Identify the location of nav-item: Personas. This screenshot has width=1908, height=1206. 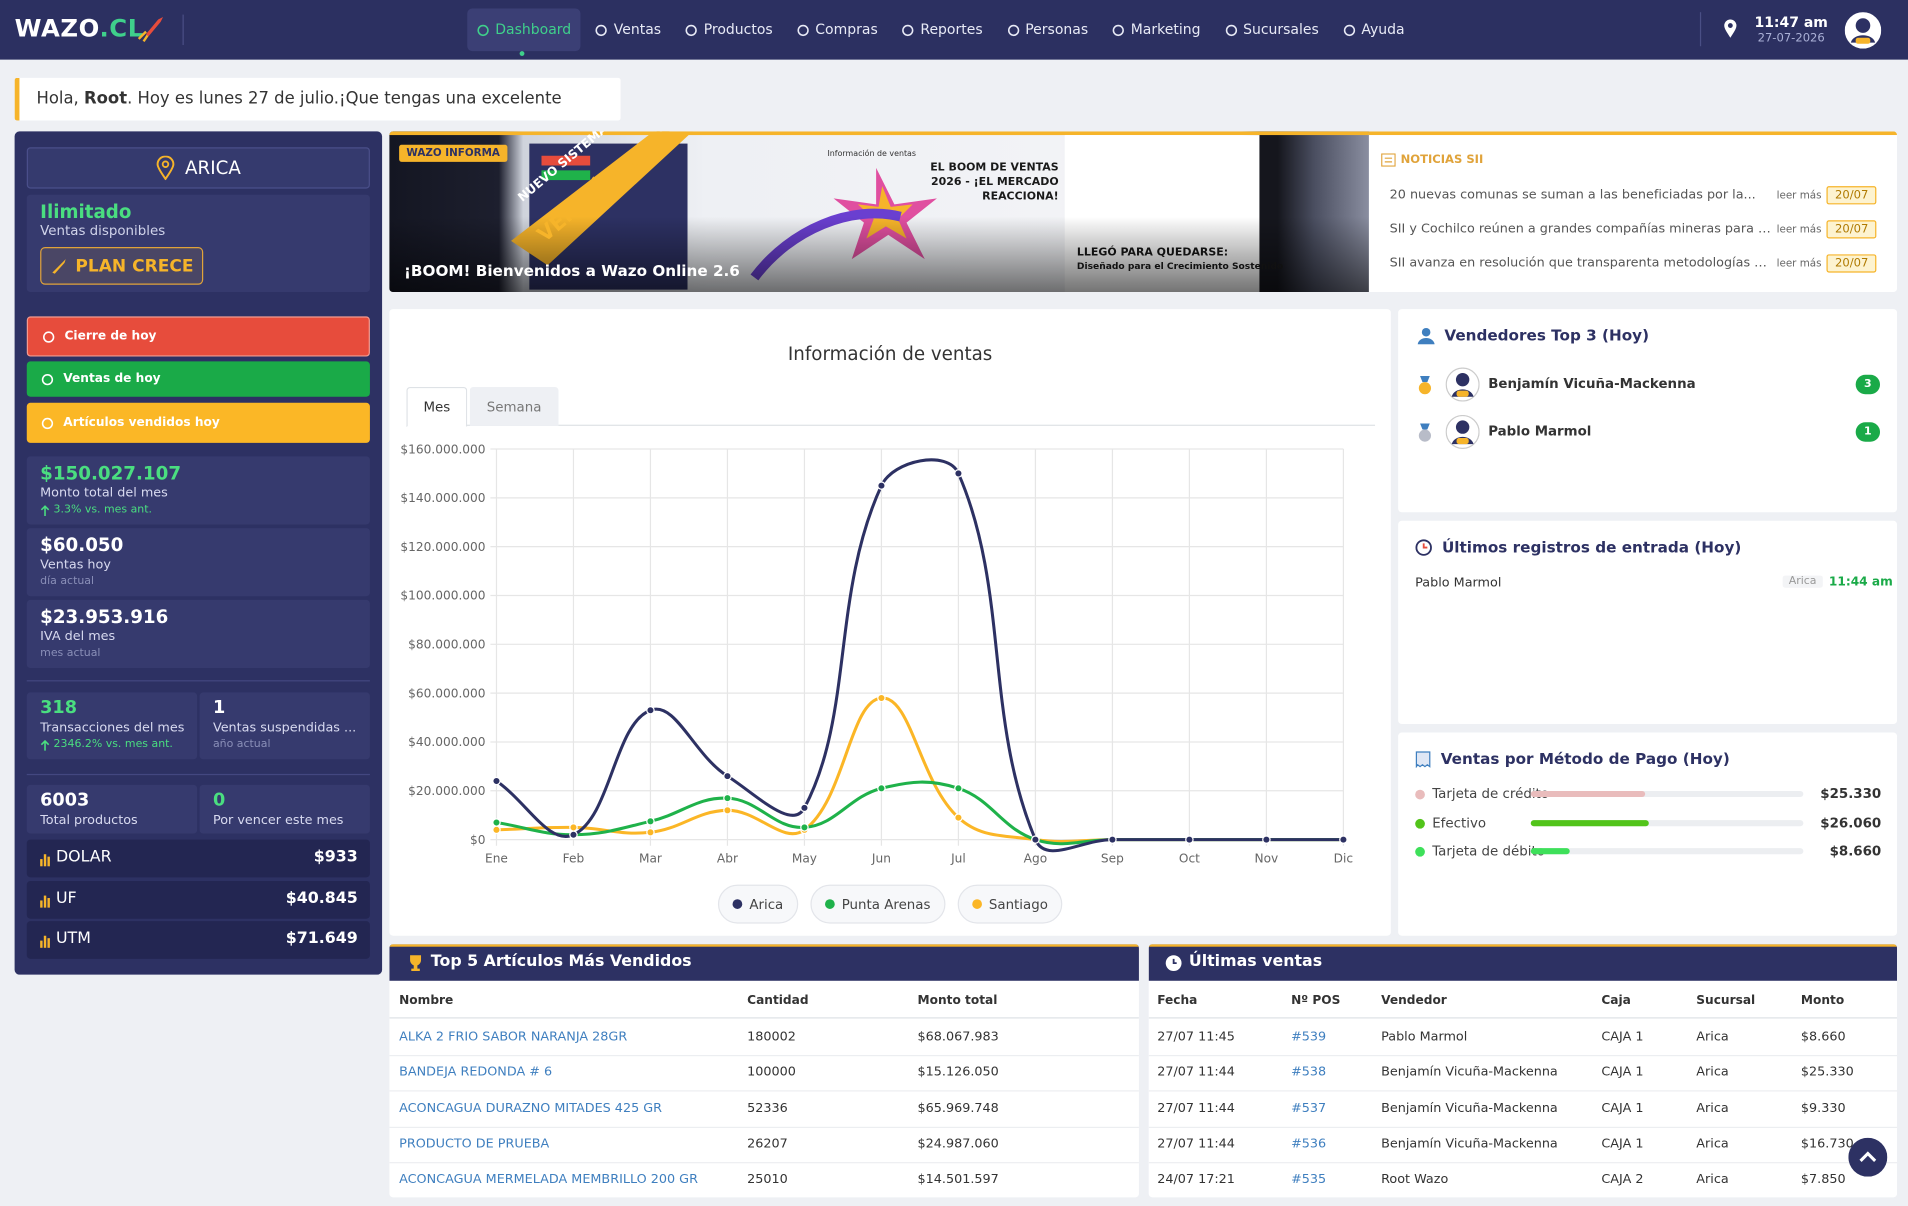
(1047, 30).